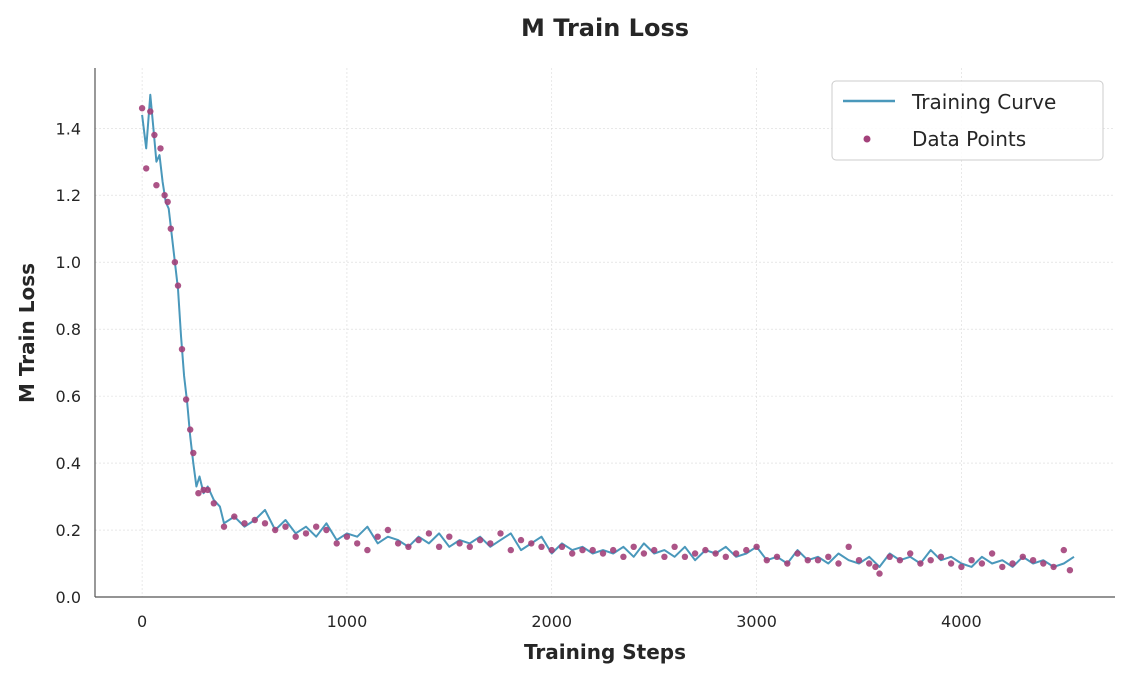  Describe the element at coordinates (961, 621) in the screenshot. I see `x-tick-label-4: 4000` at that location.